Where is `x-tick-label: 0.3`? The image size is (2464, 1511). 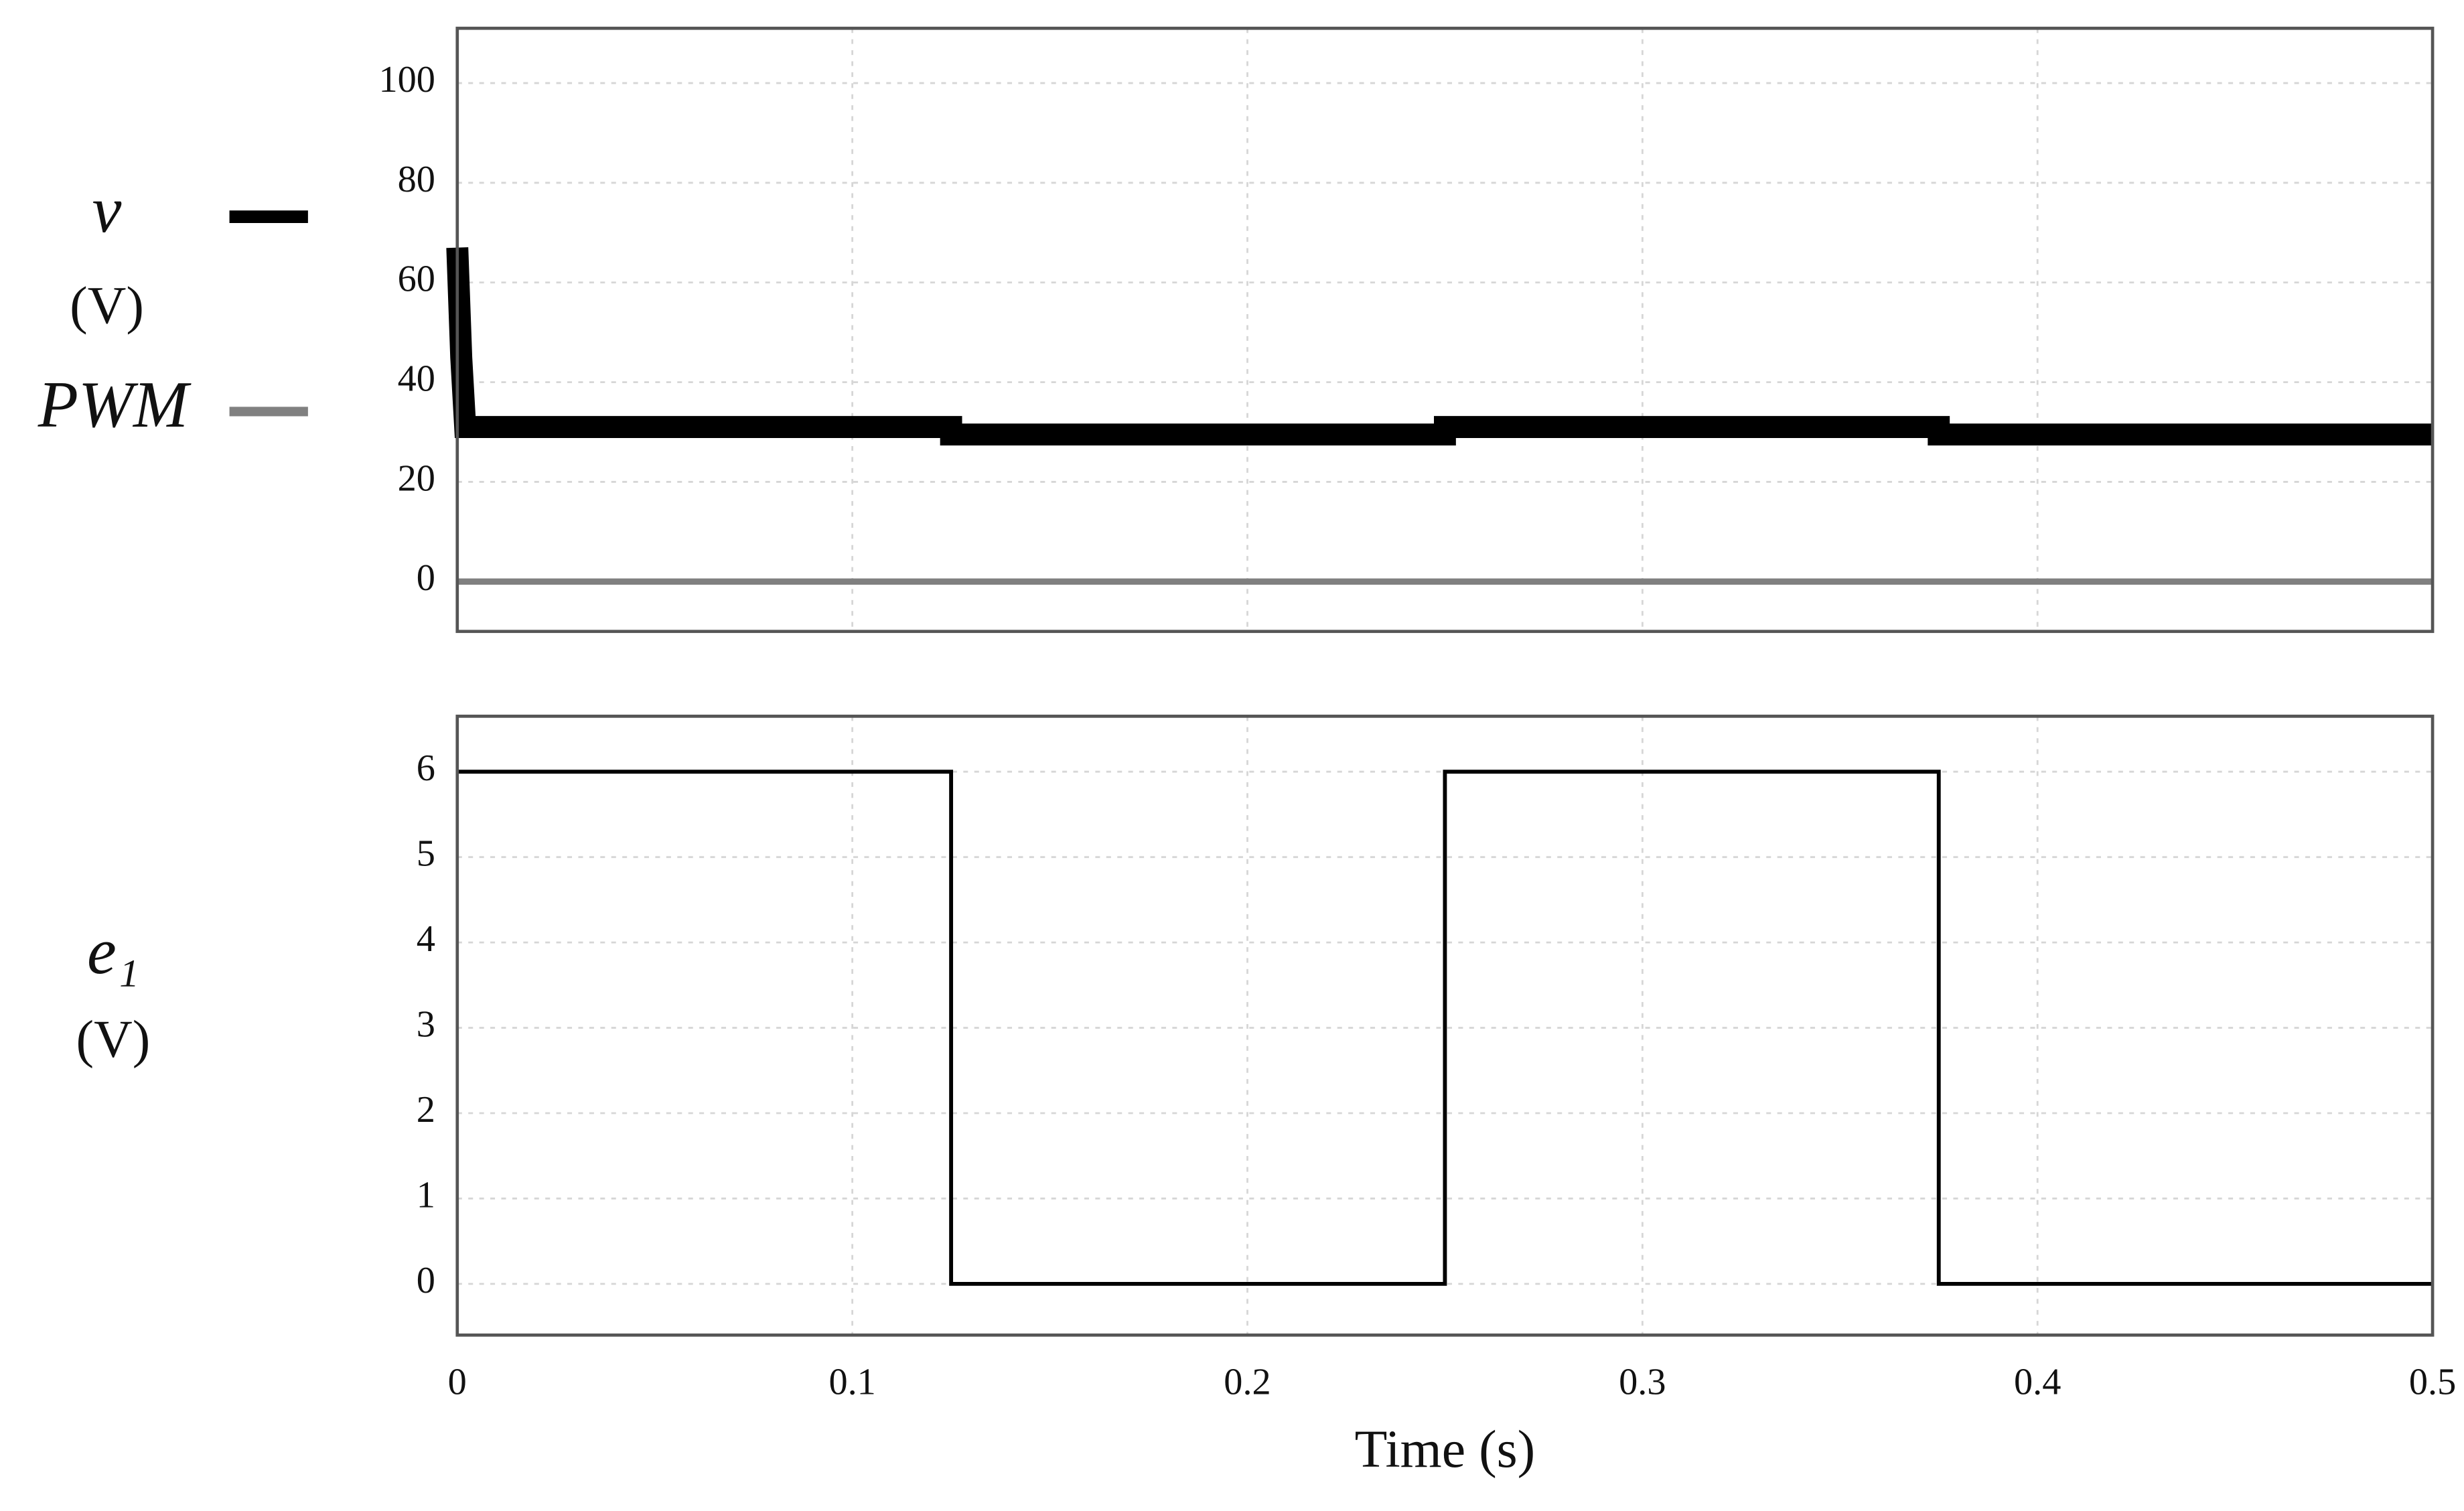
x-tick-label: 0.3 is located at coordinates (1643, 1382).